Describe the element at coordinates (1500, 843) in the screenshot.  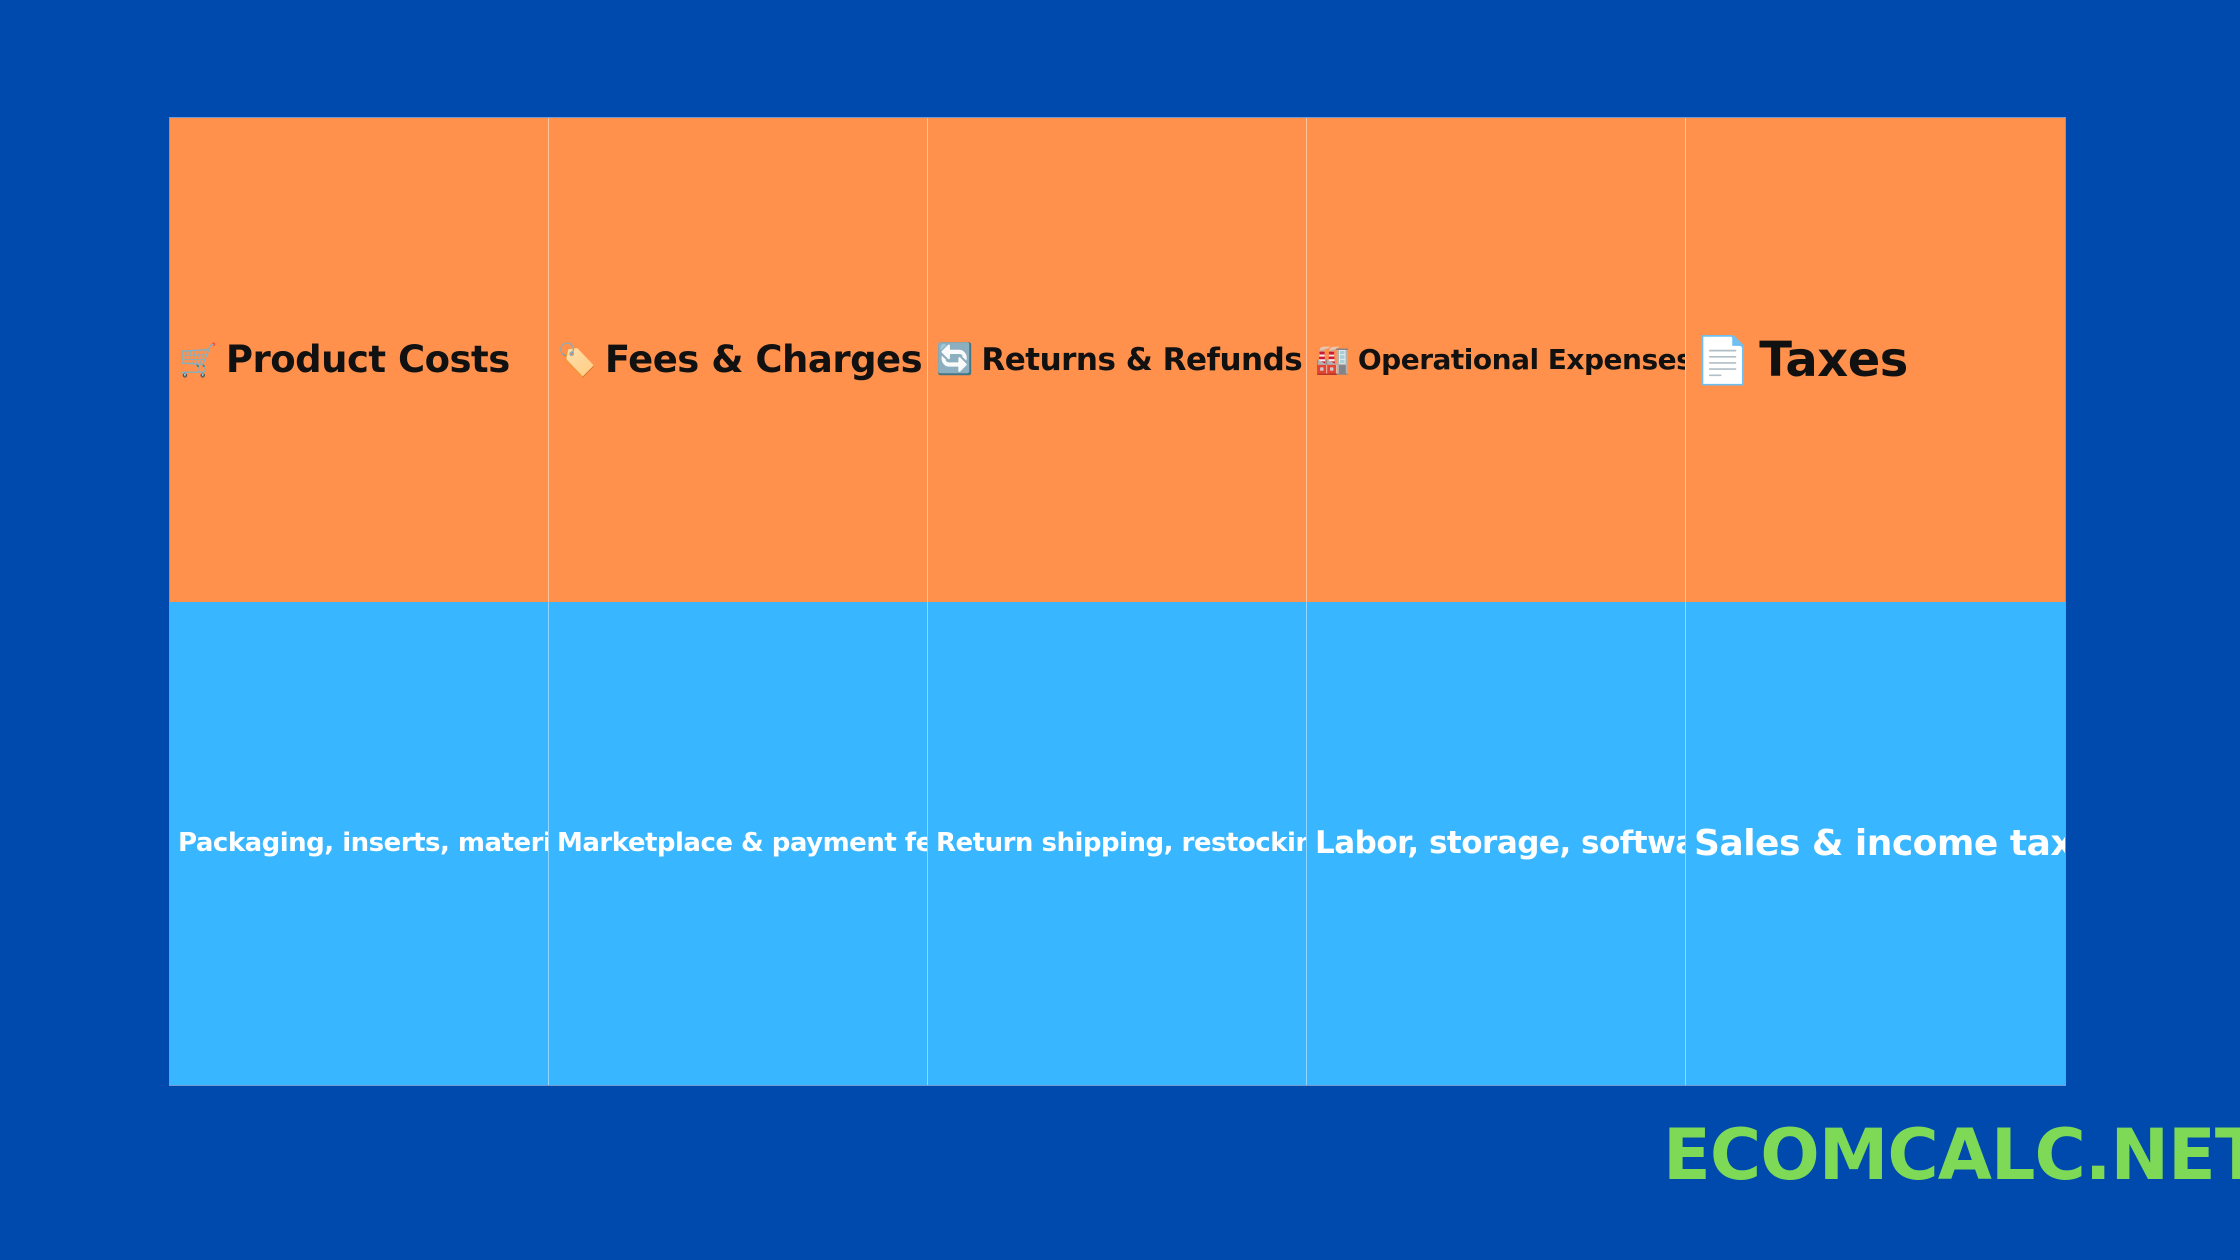
I see `category-description: Labor, storage, software` at that location.